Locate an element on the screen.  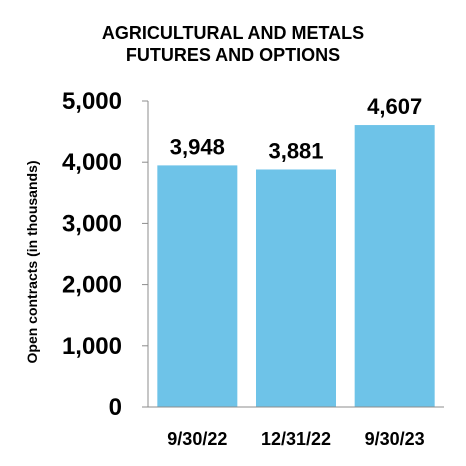
x-tick-label: 9/30/23 is located at coordinates (395, 439).